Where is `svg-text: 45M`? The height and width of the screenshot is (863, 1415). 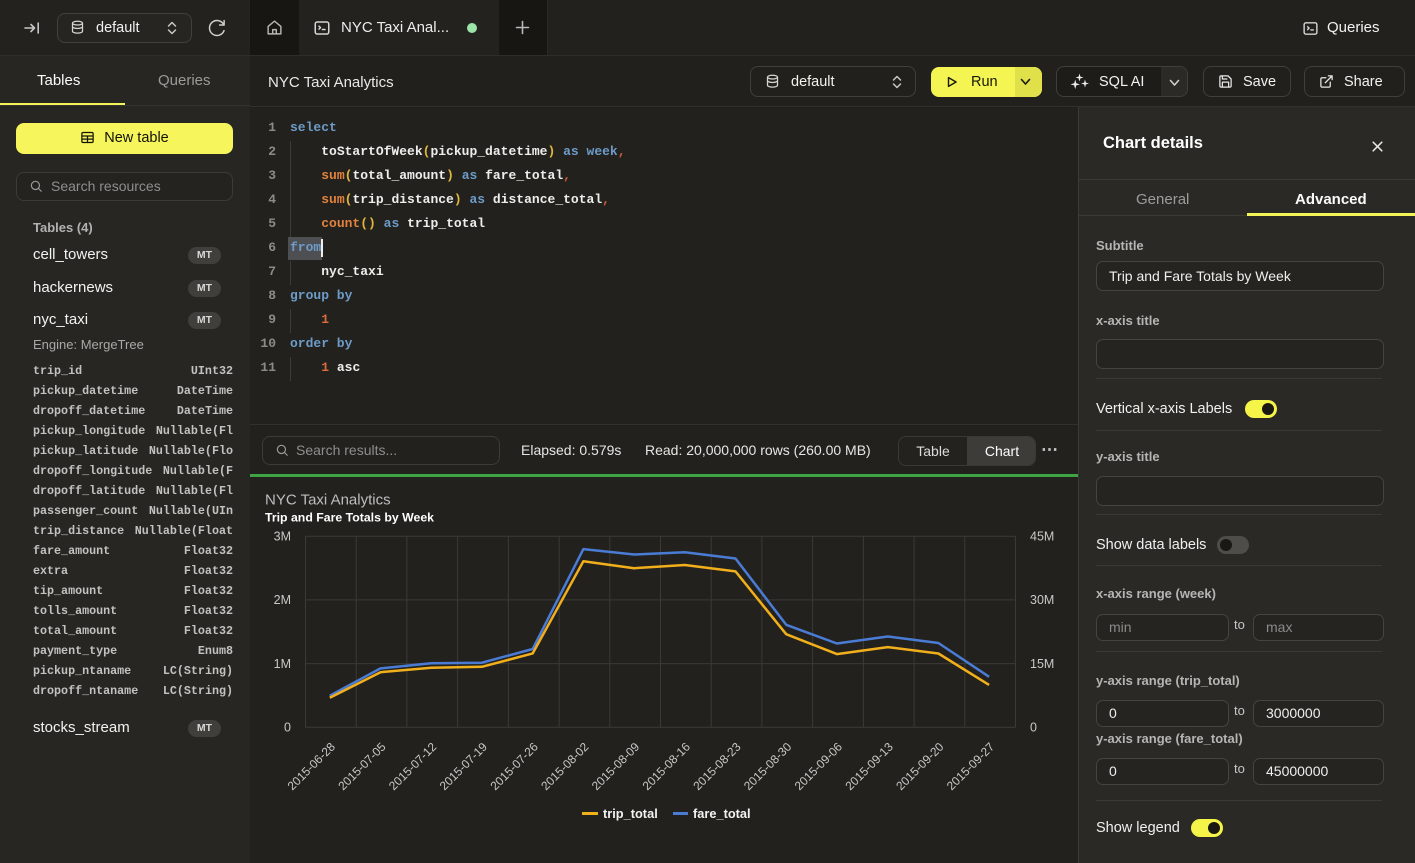 svg-text: 45M is located at coordinates (1042, 536).